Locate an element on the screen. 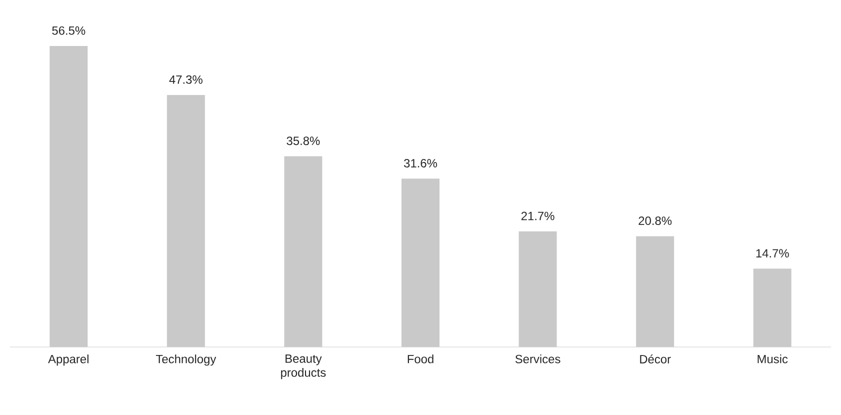 The image size is (841, 415). x-tick-label: Services is located at coordinates (537, 359).